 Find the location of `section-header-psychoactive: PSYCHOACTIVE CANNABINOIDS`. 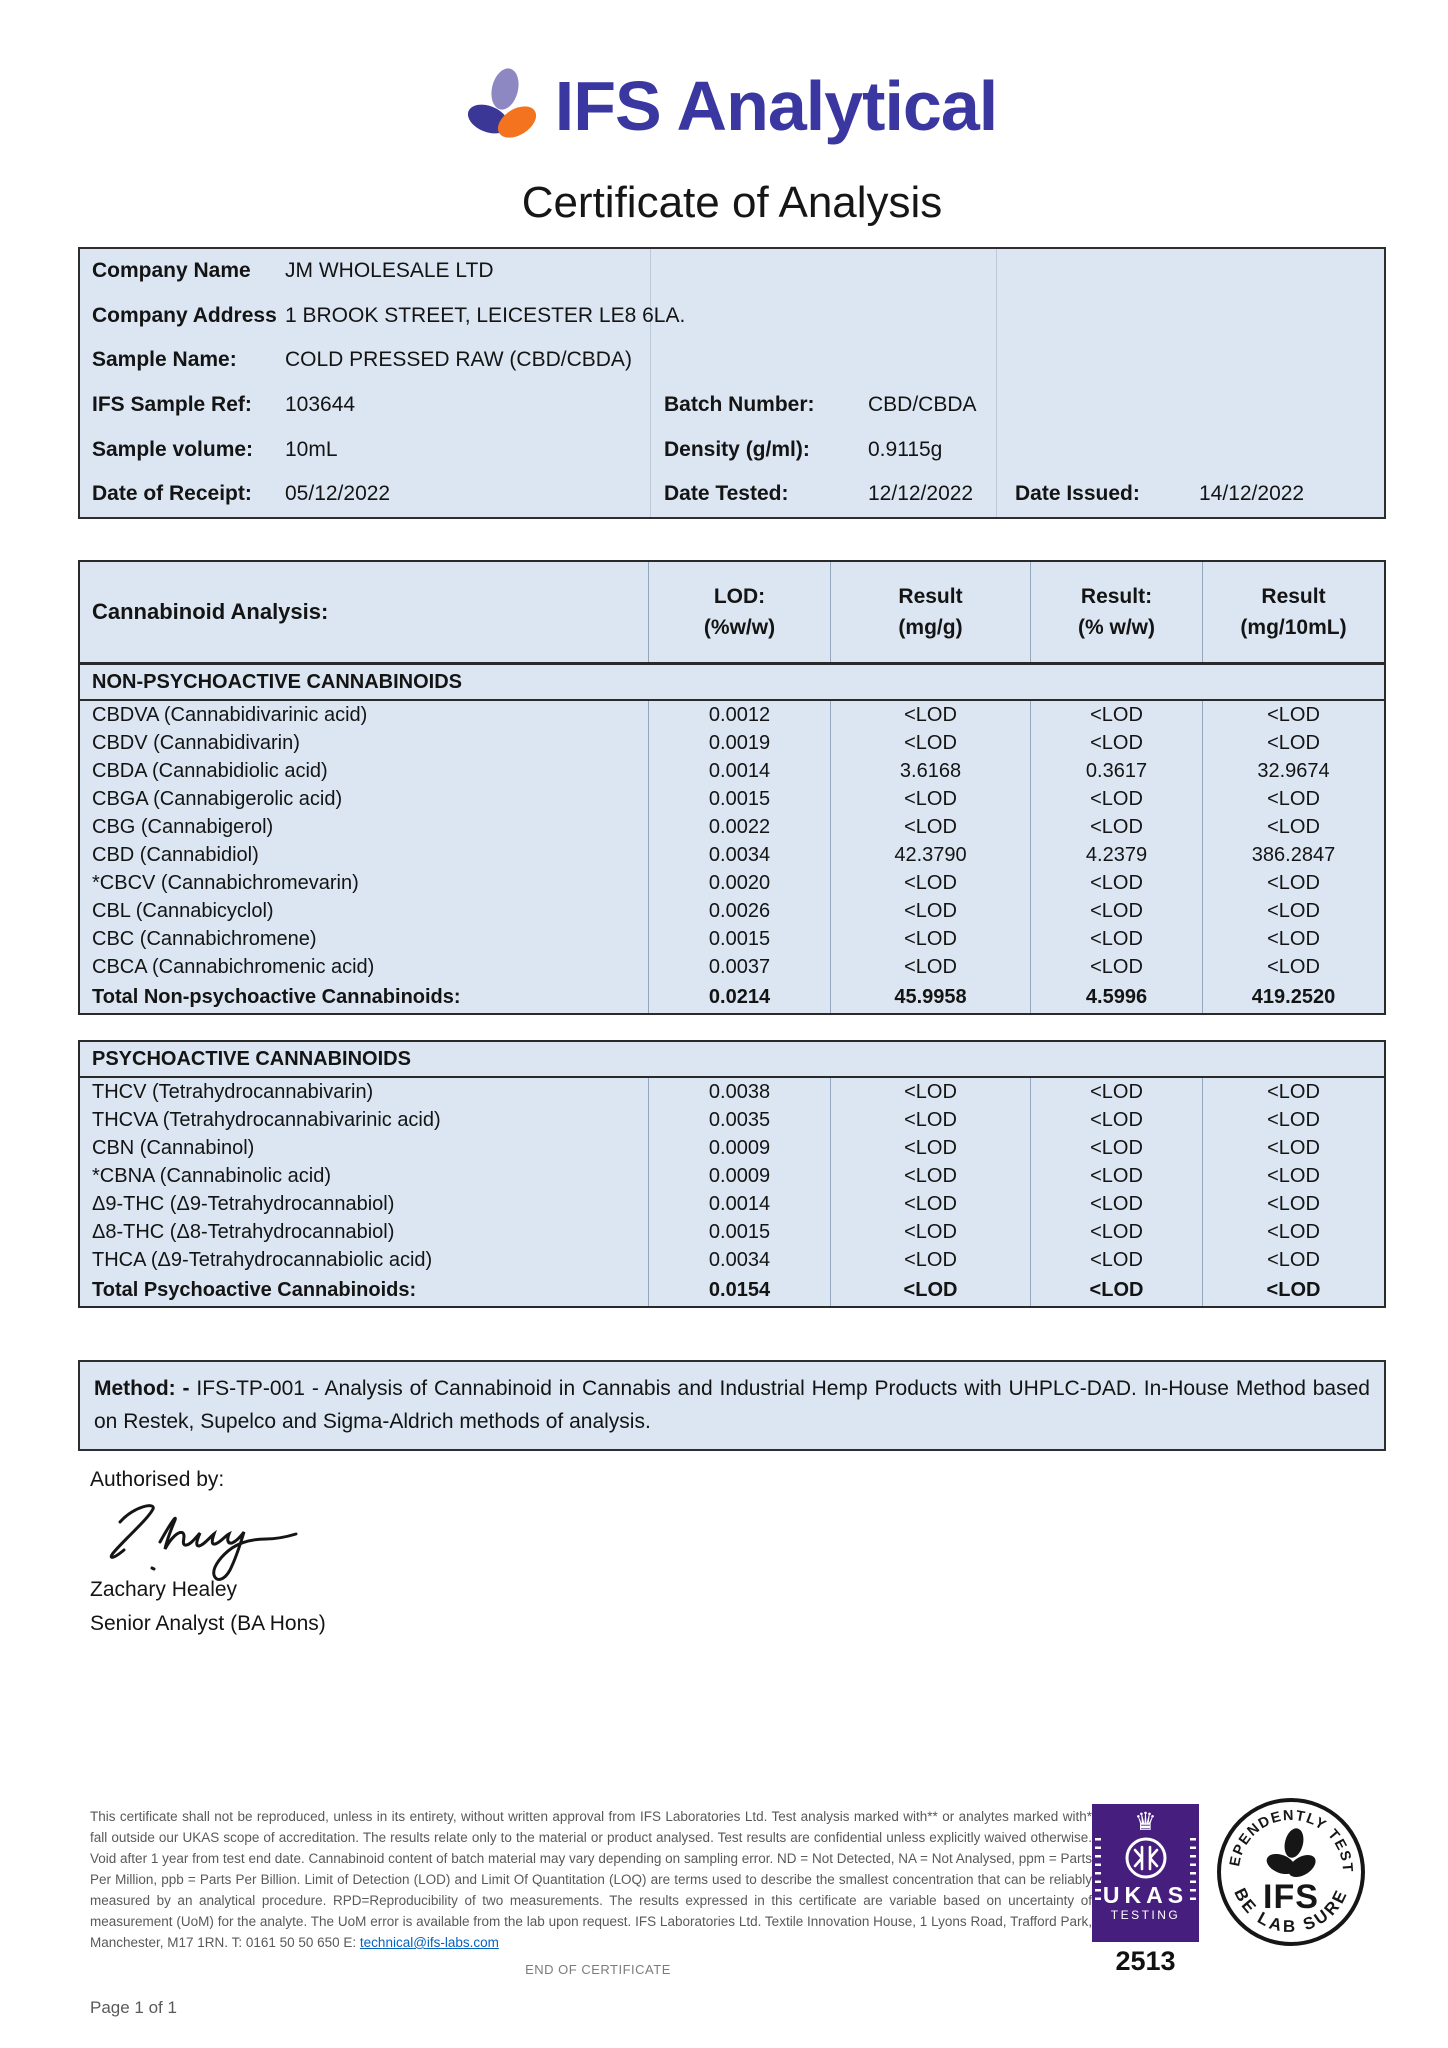

section-header-psychoactive: PSYCHOACTIVE CANNABINOIDS is located at coordinates (732, 1060).